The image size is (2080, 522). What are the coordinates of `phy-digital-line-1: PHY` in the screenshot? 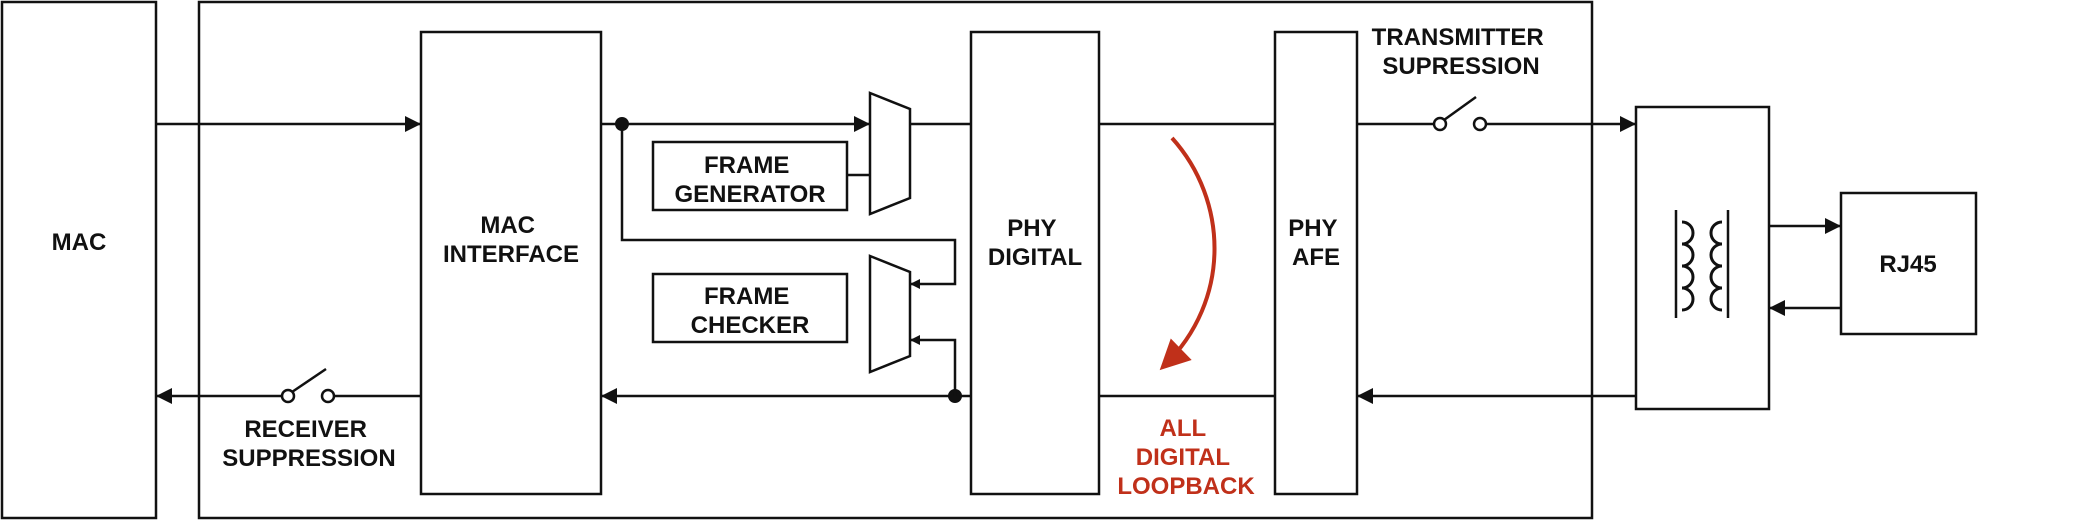 It's located at (1031, 228).